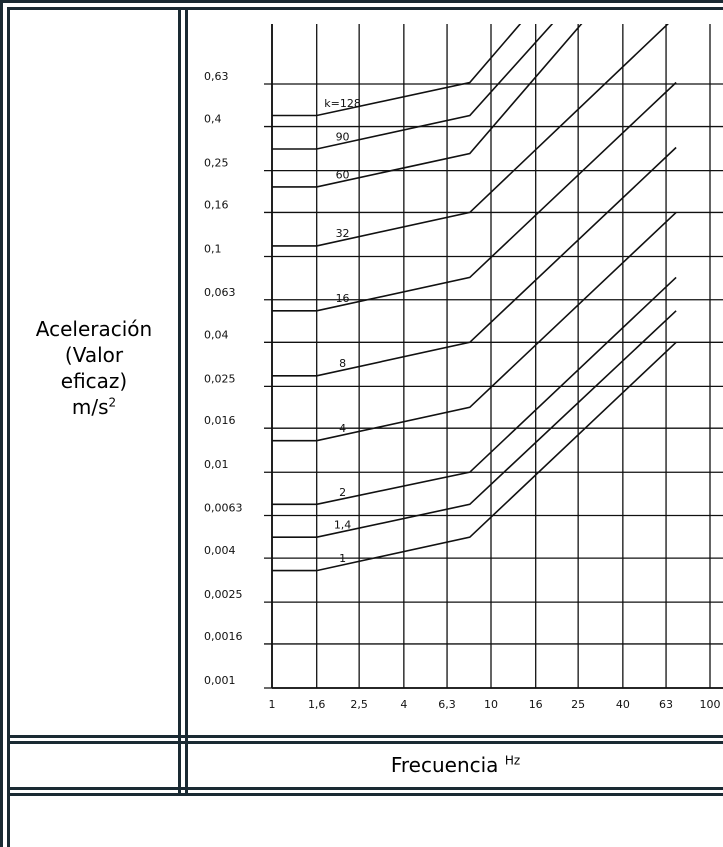 This screenshot has width=723, height=847. What do you see at coordinates (220, 378) in the screenshot?
I see `y-tick-label: 0,025` at bounding box center [220, 378].